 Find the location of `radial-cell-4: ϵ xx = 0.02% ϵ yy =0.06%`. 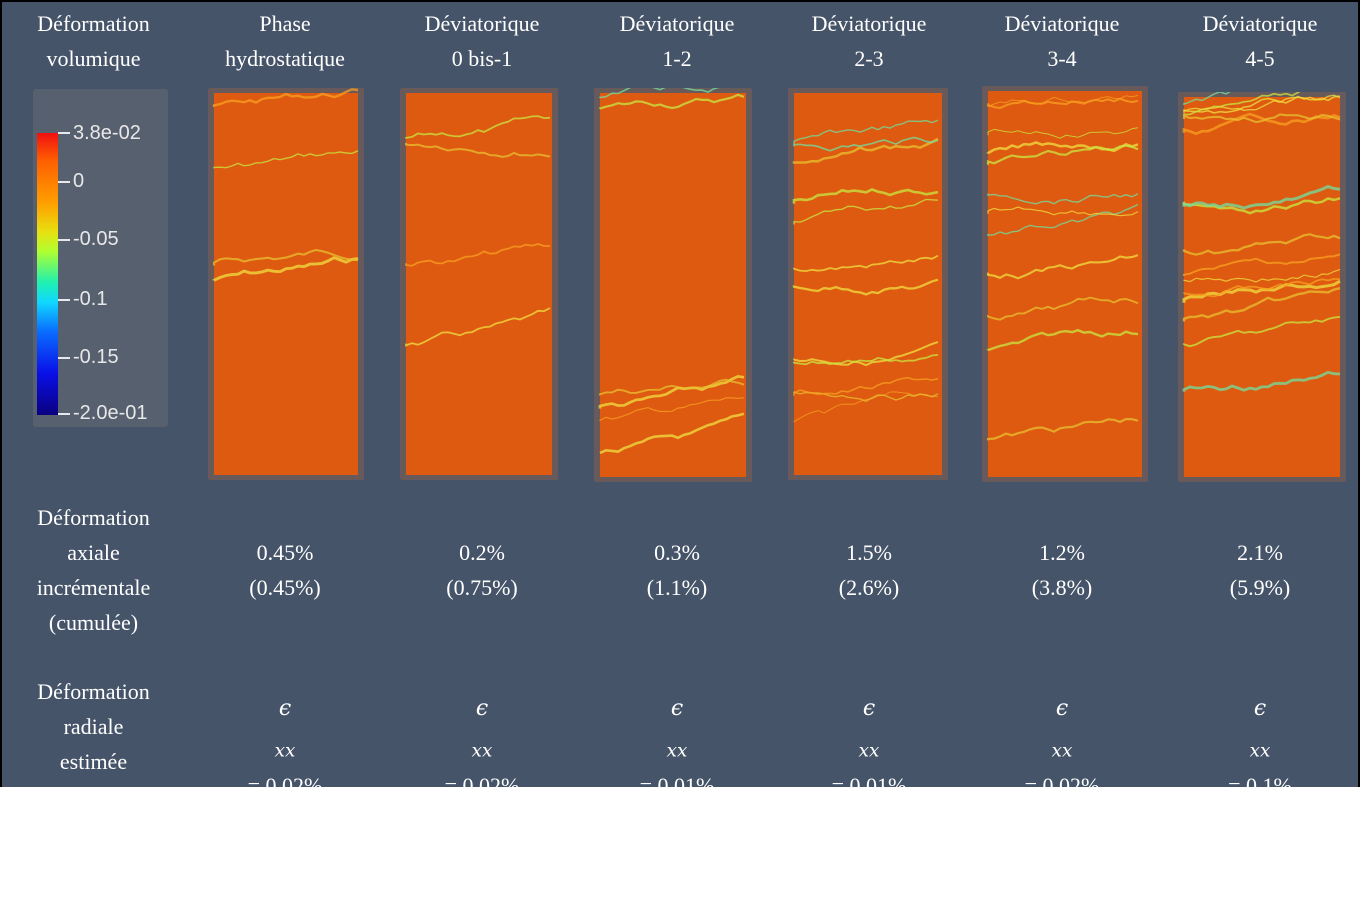

radial-cell-4: ϵ xx = 0.02% ϵ yy =0.06% is located at coordinates (1062, 803).